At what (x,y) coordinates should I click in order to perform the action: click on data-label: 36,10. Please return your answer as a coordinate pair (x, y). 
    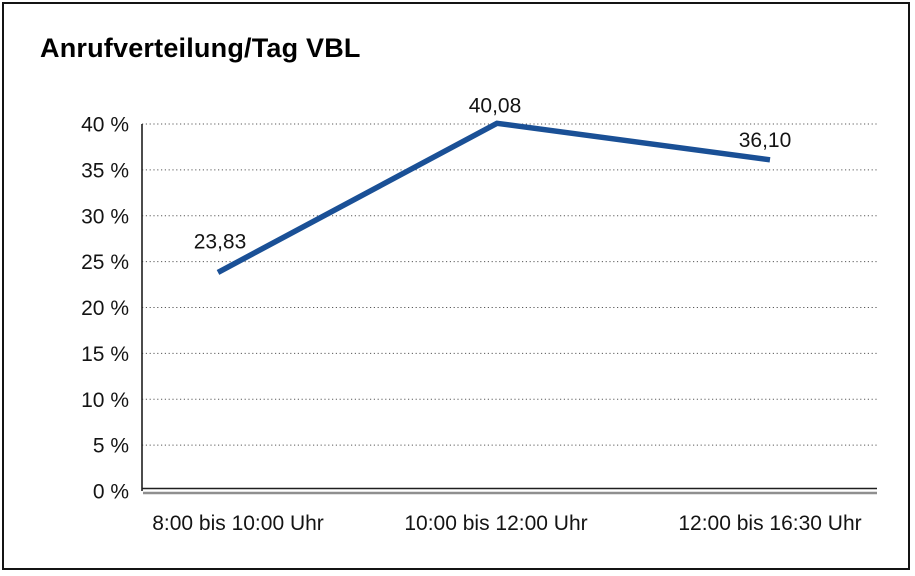
    Looking at the image, I should click on (765, 140).